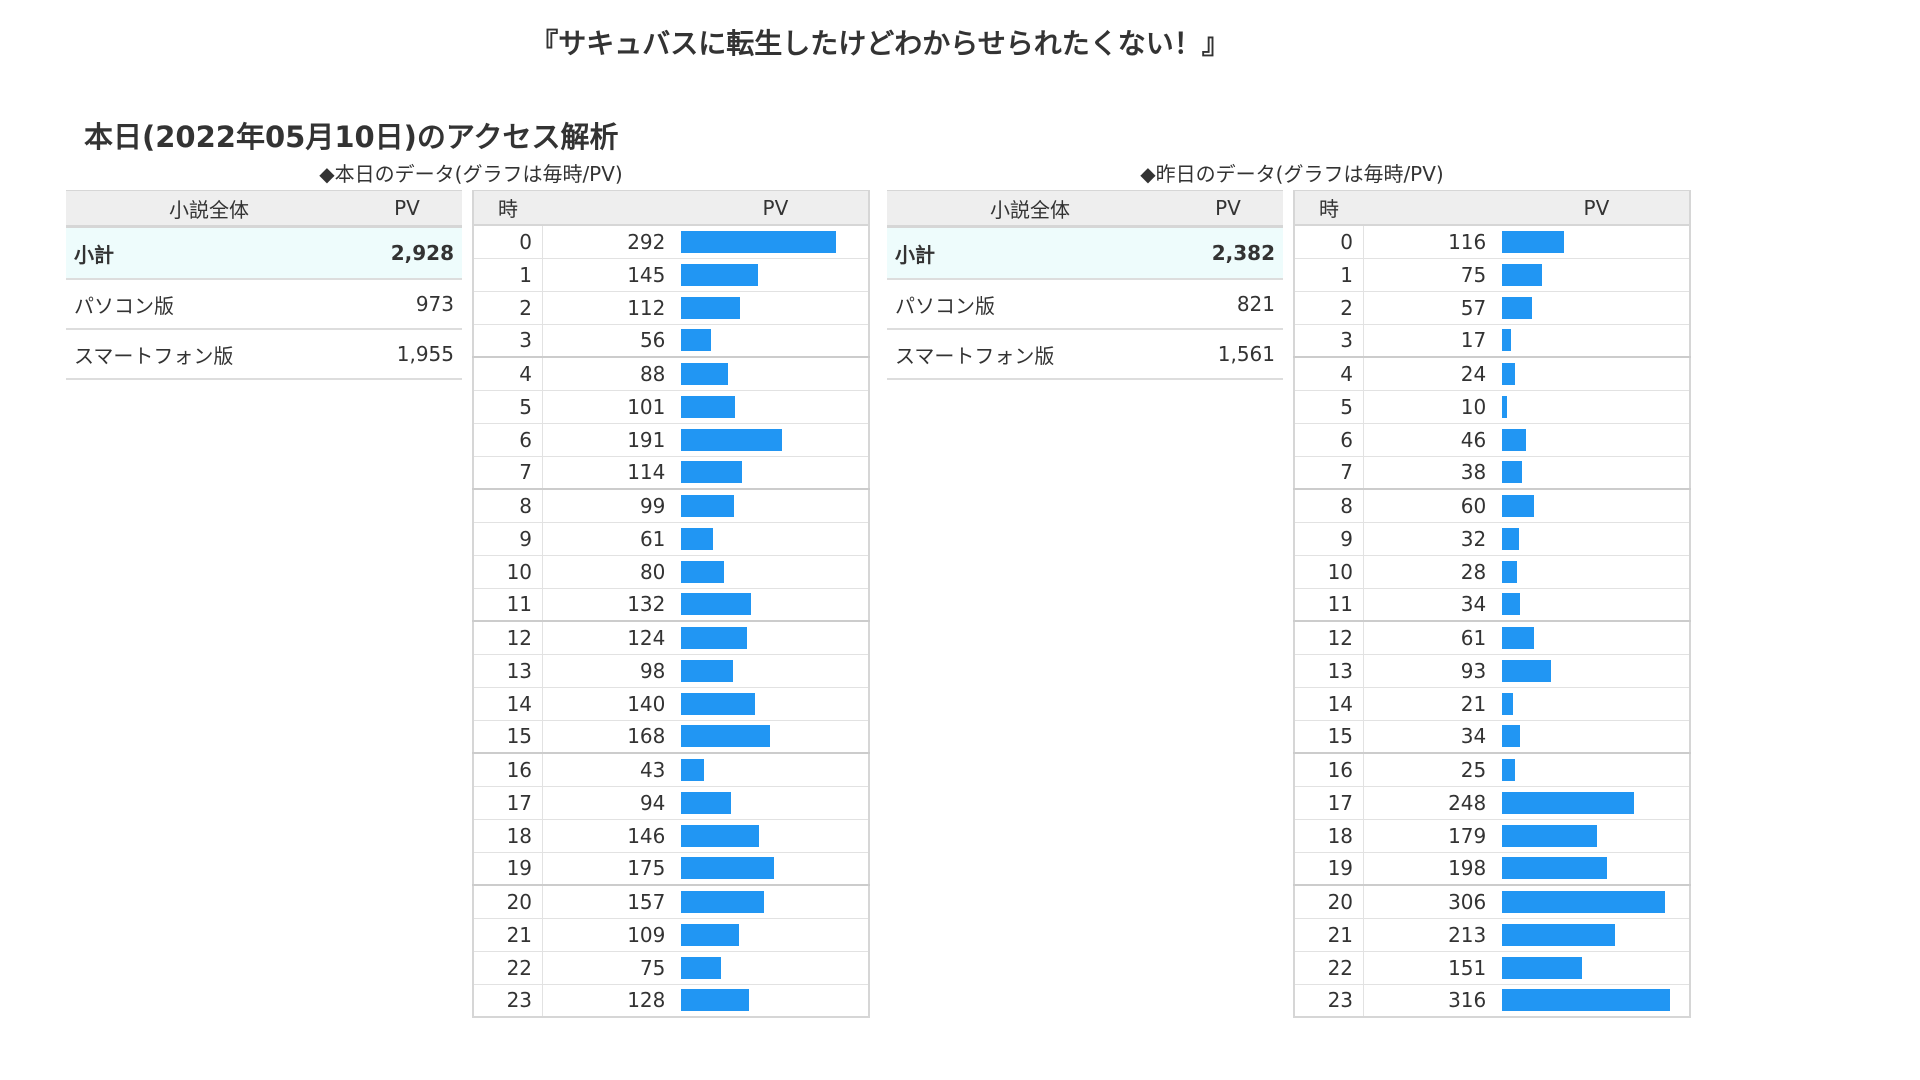 The image size is (1920, 1080). I want to click on summary-row-smartphone: スマートフォン版 1,955, so click(264, 354).